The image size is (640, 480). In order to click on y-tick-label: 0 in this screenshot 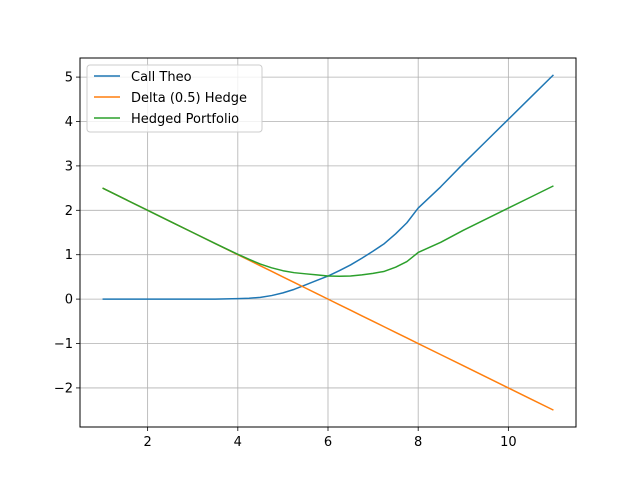, I will do `click(69, 300)`.